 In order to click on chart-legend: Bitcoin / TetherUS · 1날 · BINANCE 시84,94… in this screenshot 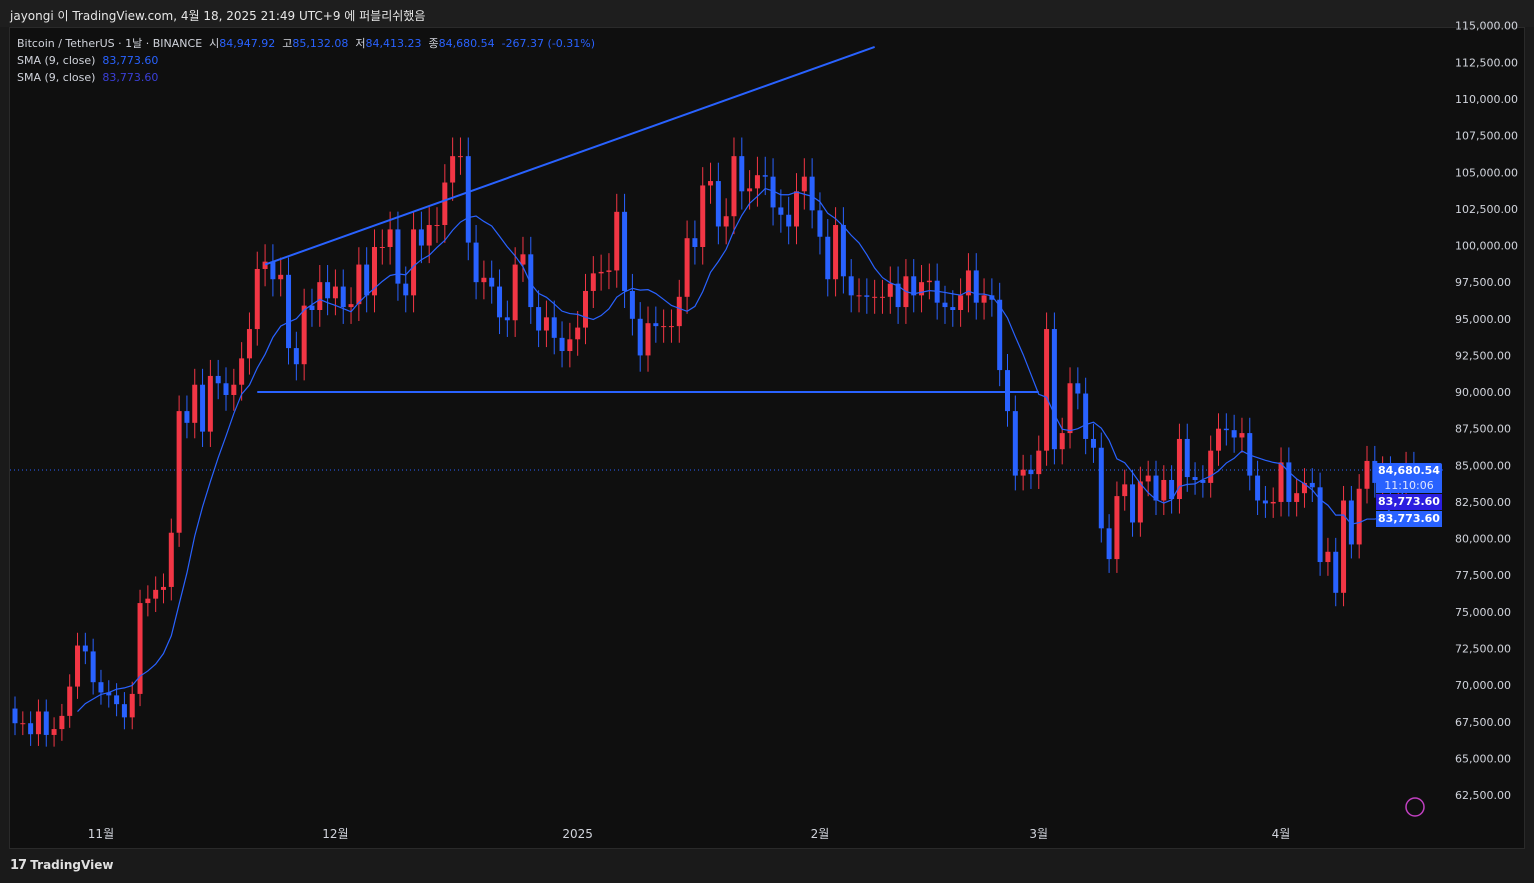, I will do `click(306, 60)`.